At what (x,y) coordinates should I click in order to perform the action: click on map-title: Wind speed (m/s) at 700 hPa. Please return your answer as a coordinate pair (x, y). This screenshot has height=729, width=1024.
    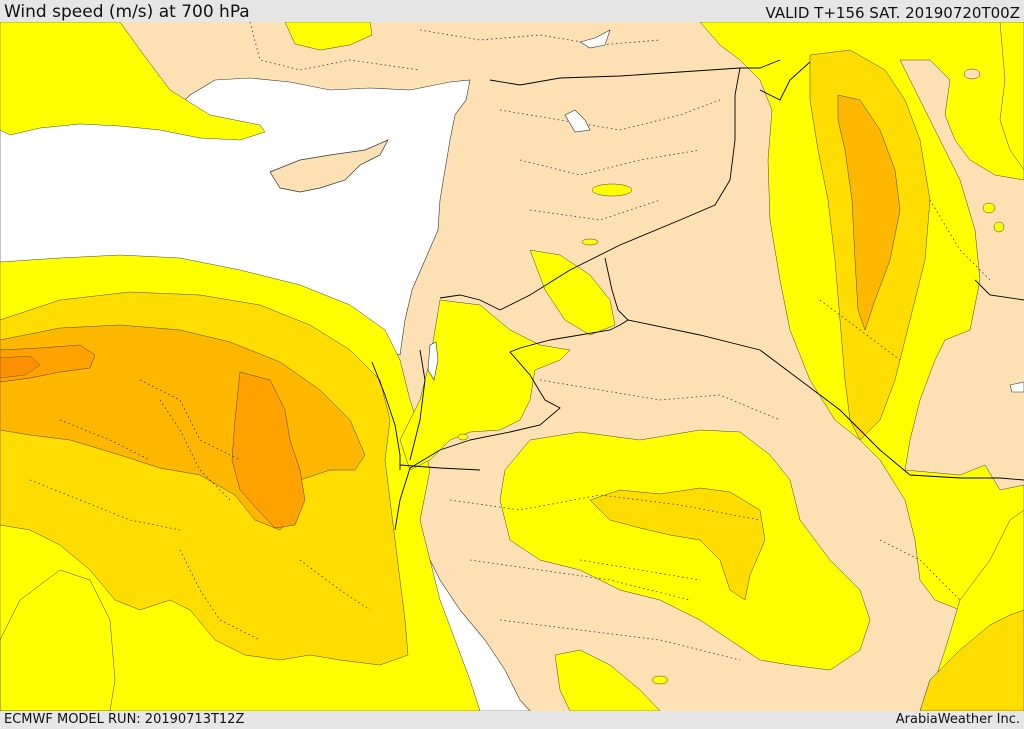
    Looking at the image, I should click on (127, 12).